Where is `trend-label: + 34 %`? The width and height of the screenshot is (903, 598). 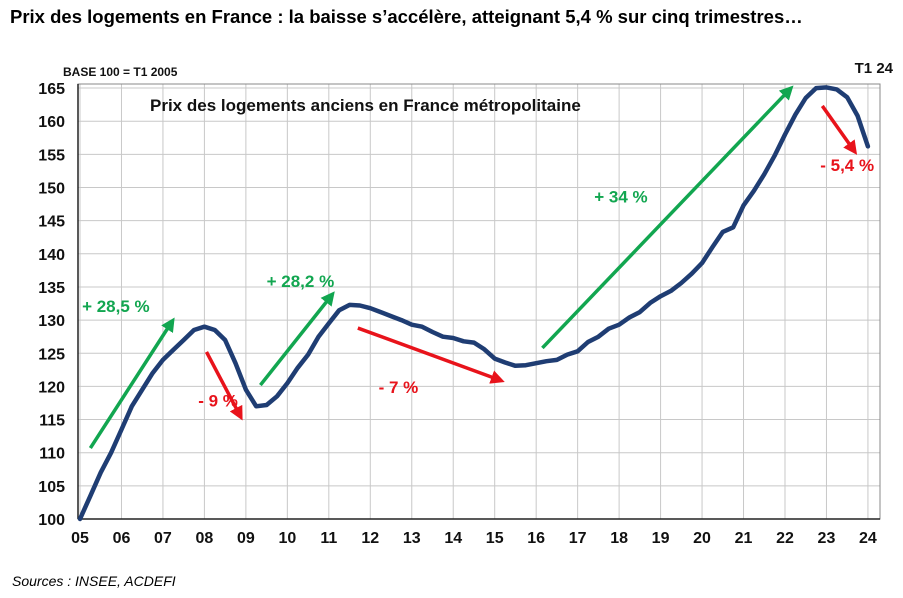
trend-label: + 34 % is located at coordinates (620, 197).